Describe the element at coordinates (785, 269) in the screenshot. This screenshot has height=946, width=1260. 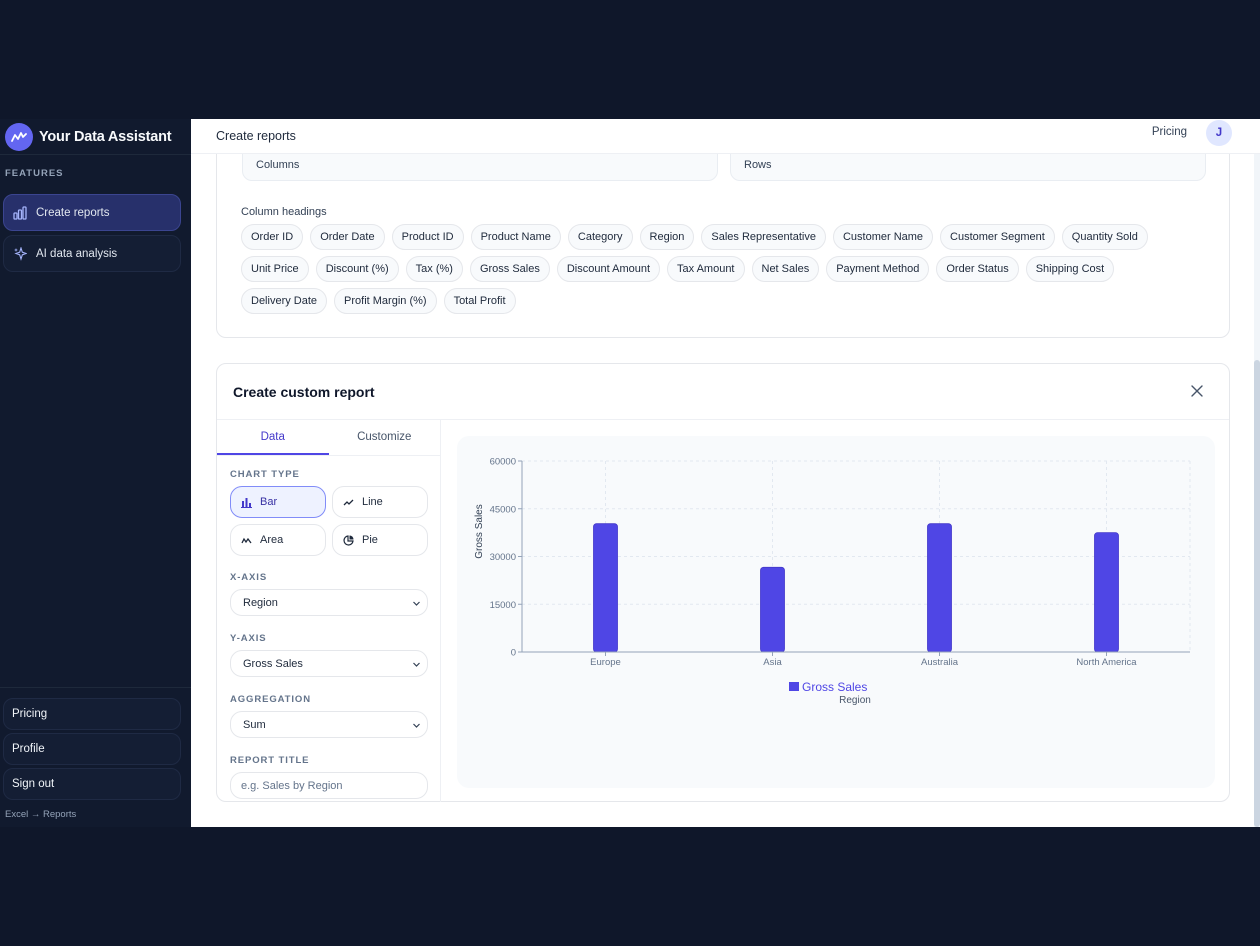
I see `column-chip: Net Sales` at that location.